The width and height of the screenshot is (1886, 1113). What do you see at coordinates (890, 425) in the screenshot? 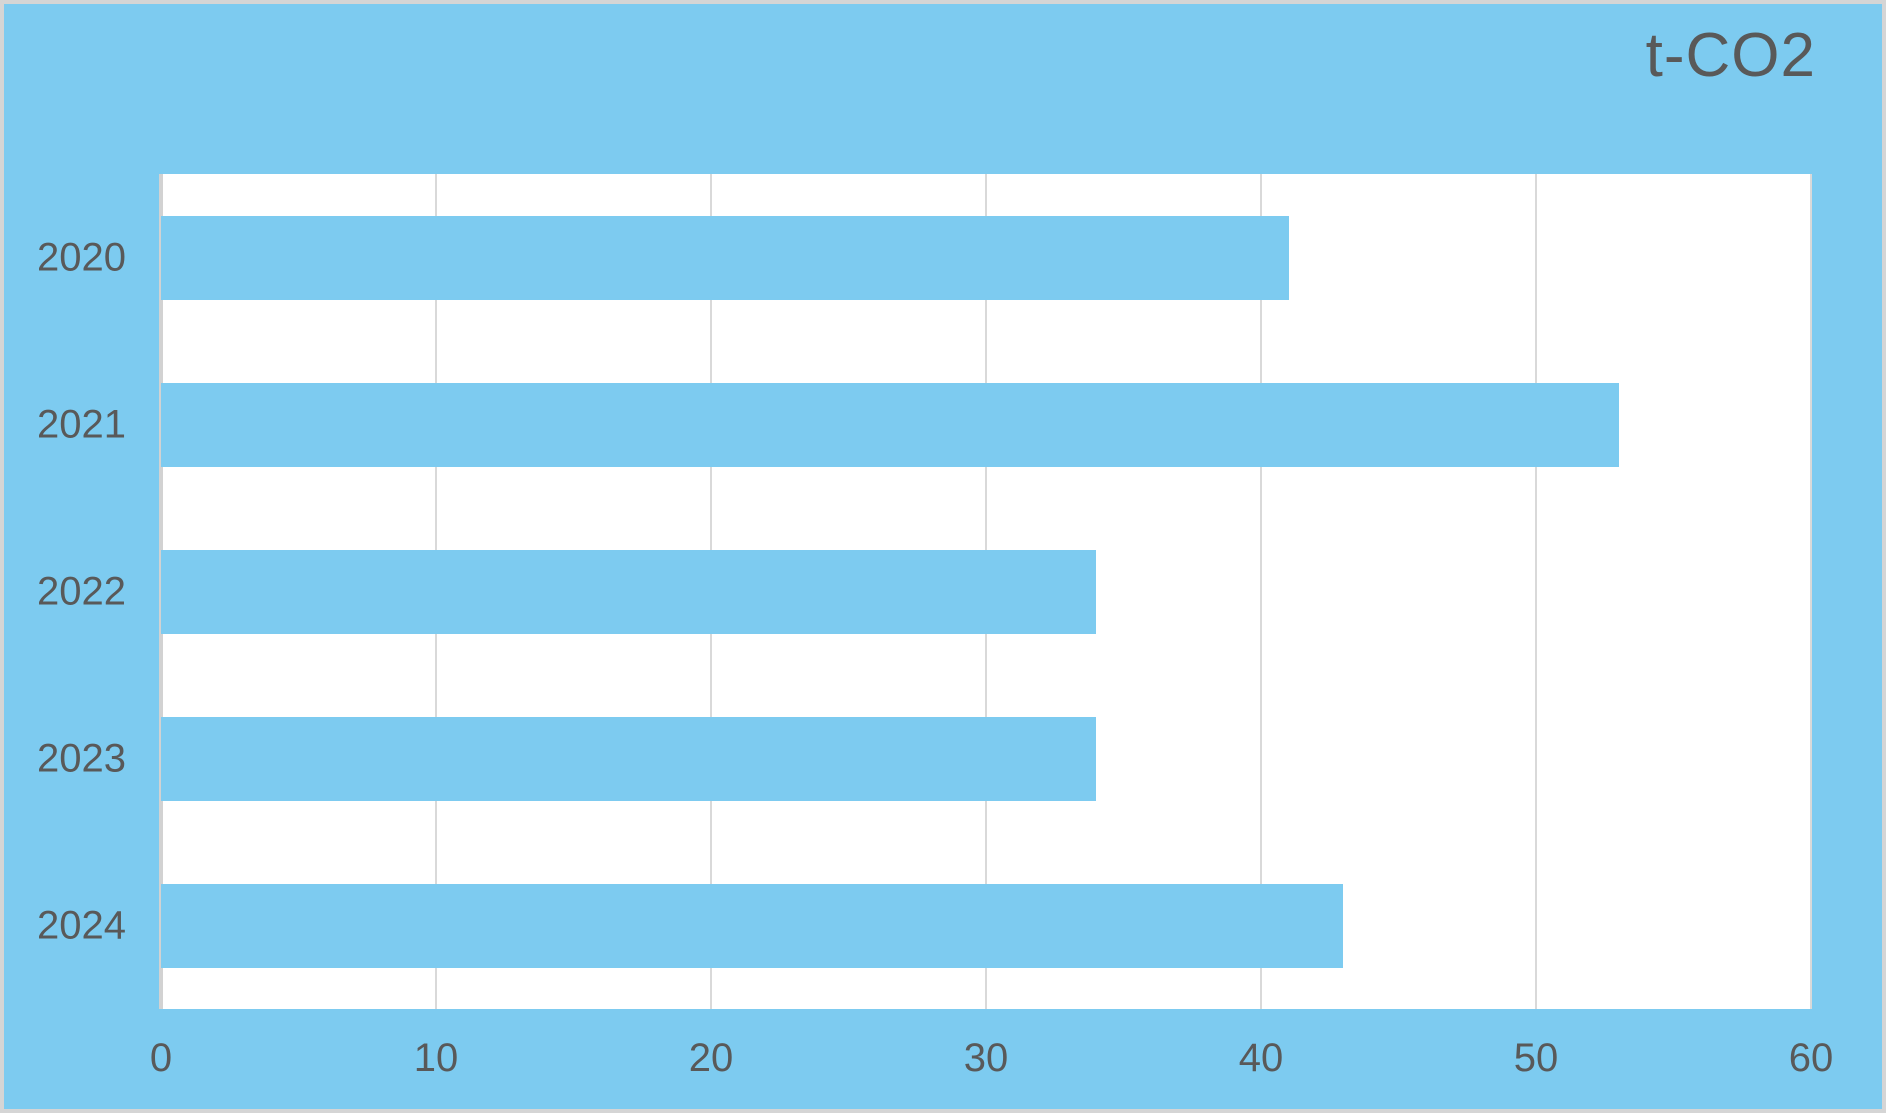
I see `bar-2021` at bounding box center [890, 425].